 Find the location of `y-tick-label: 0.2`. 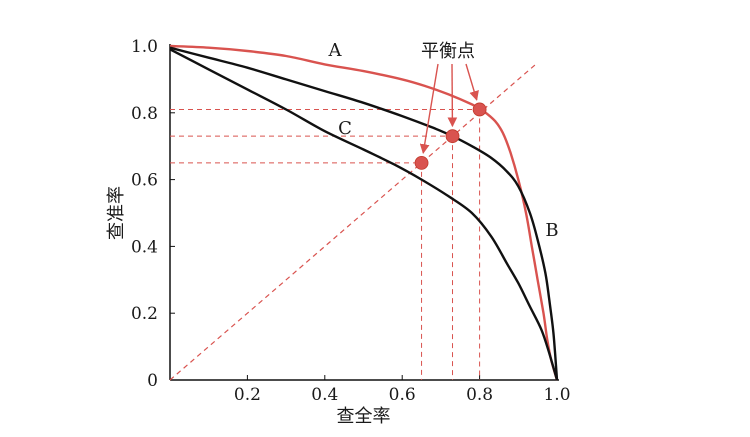

y-tick-label: 0.2 is located at coordinates (144, 314).